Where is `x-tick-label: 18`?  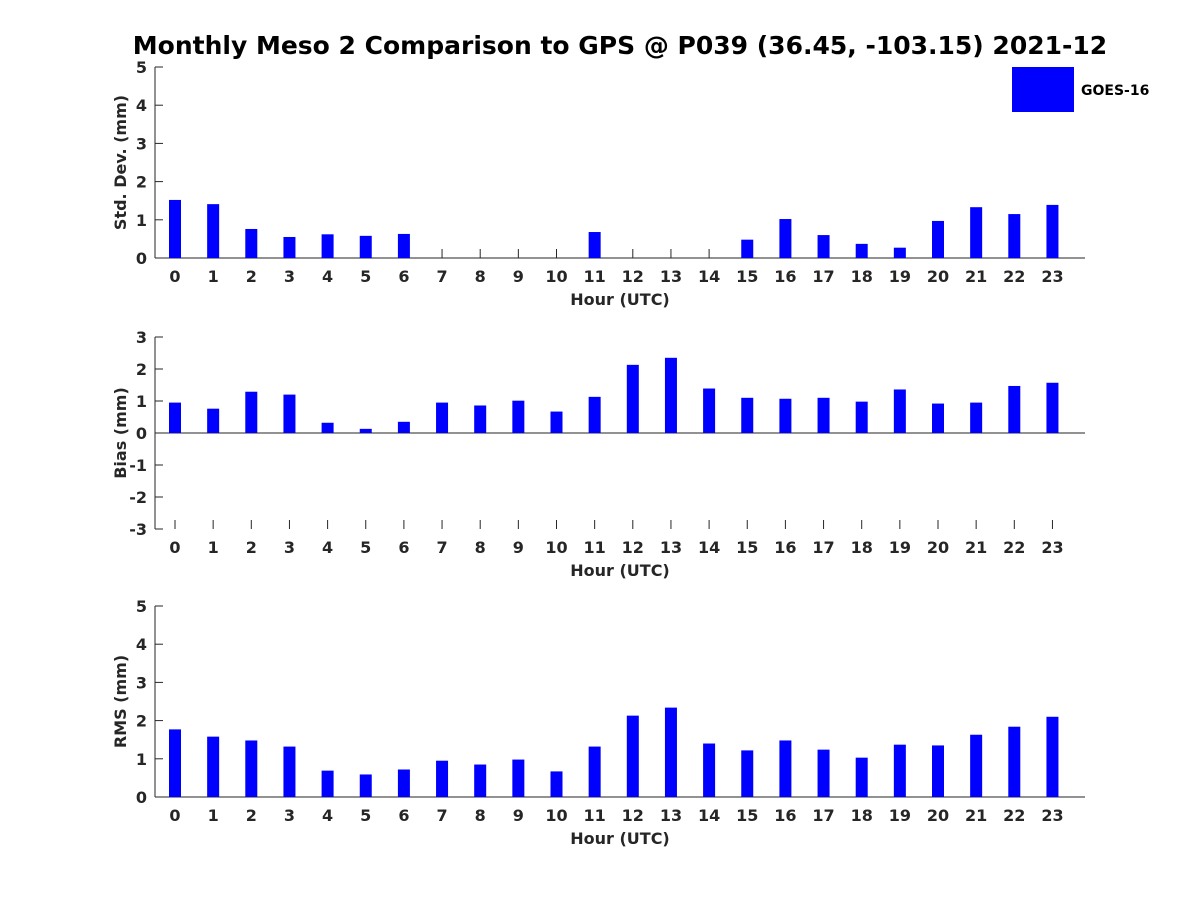 x-tick-label: 18 is located at coordinates (862, 547).